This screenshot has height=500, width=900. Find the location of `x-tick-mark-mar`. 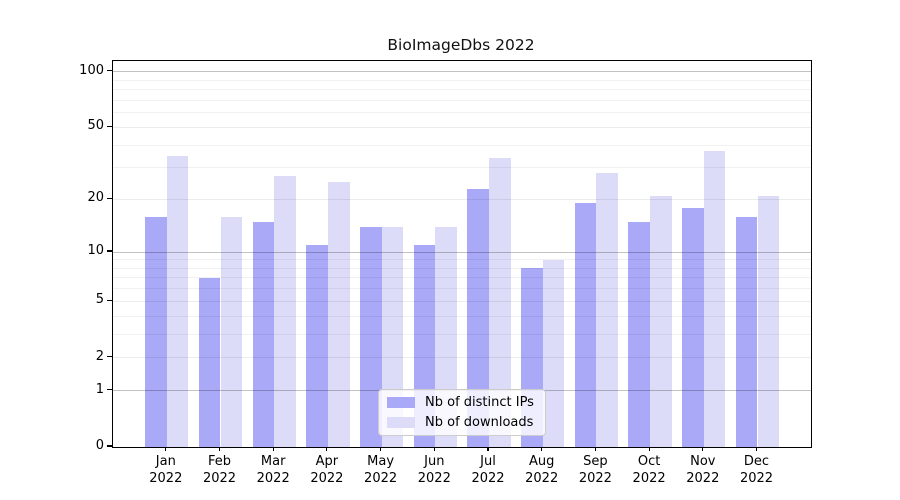

x-tick-mark-mar is located at coordinates (273, 449).